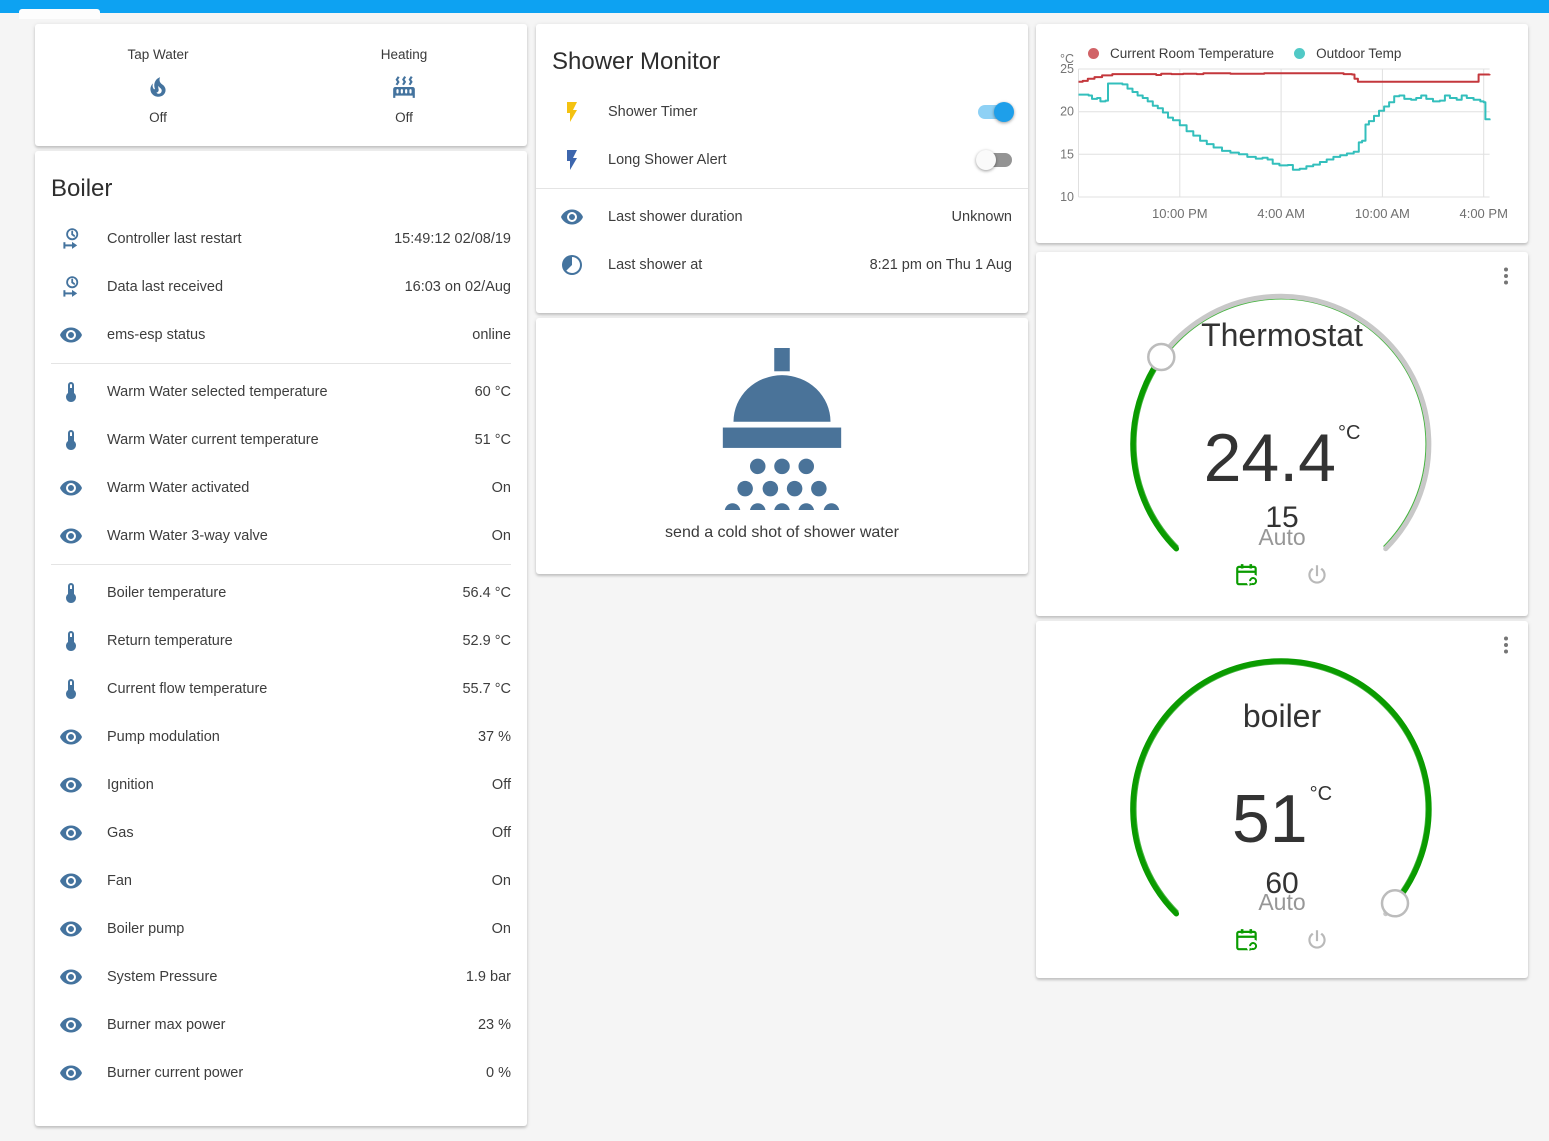 This screenshot has height=1141, width=1549. I want to click on glance-item-tap-water: Tap Water Off, so click(157, 85).